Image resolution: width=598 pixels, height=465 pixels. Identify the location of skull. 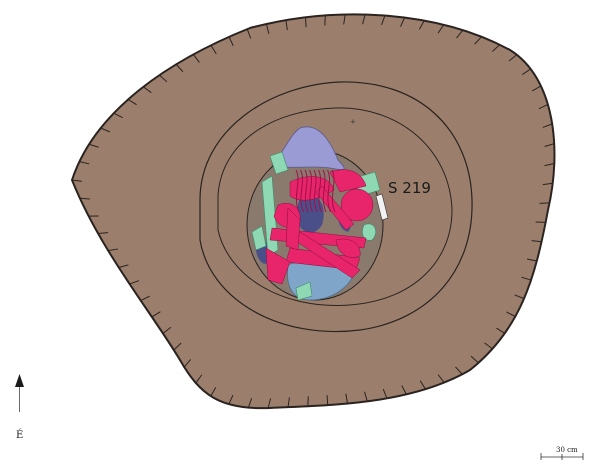
(357, 205).